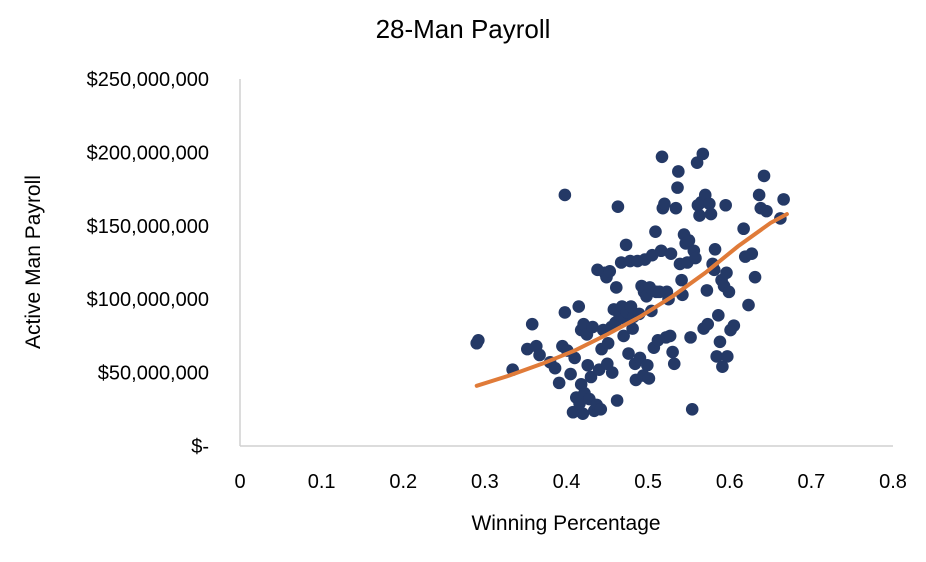 The image size is (926, 562). Describe the element at coordinates (148, 227) in the screenshot. I see `y-tick-label: $150,000,000` at that location.